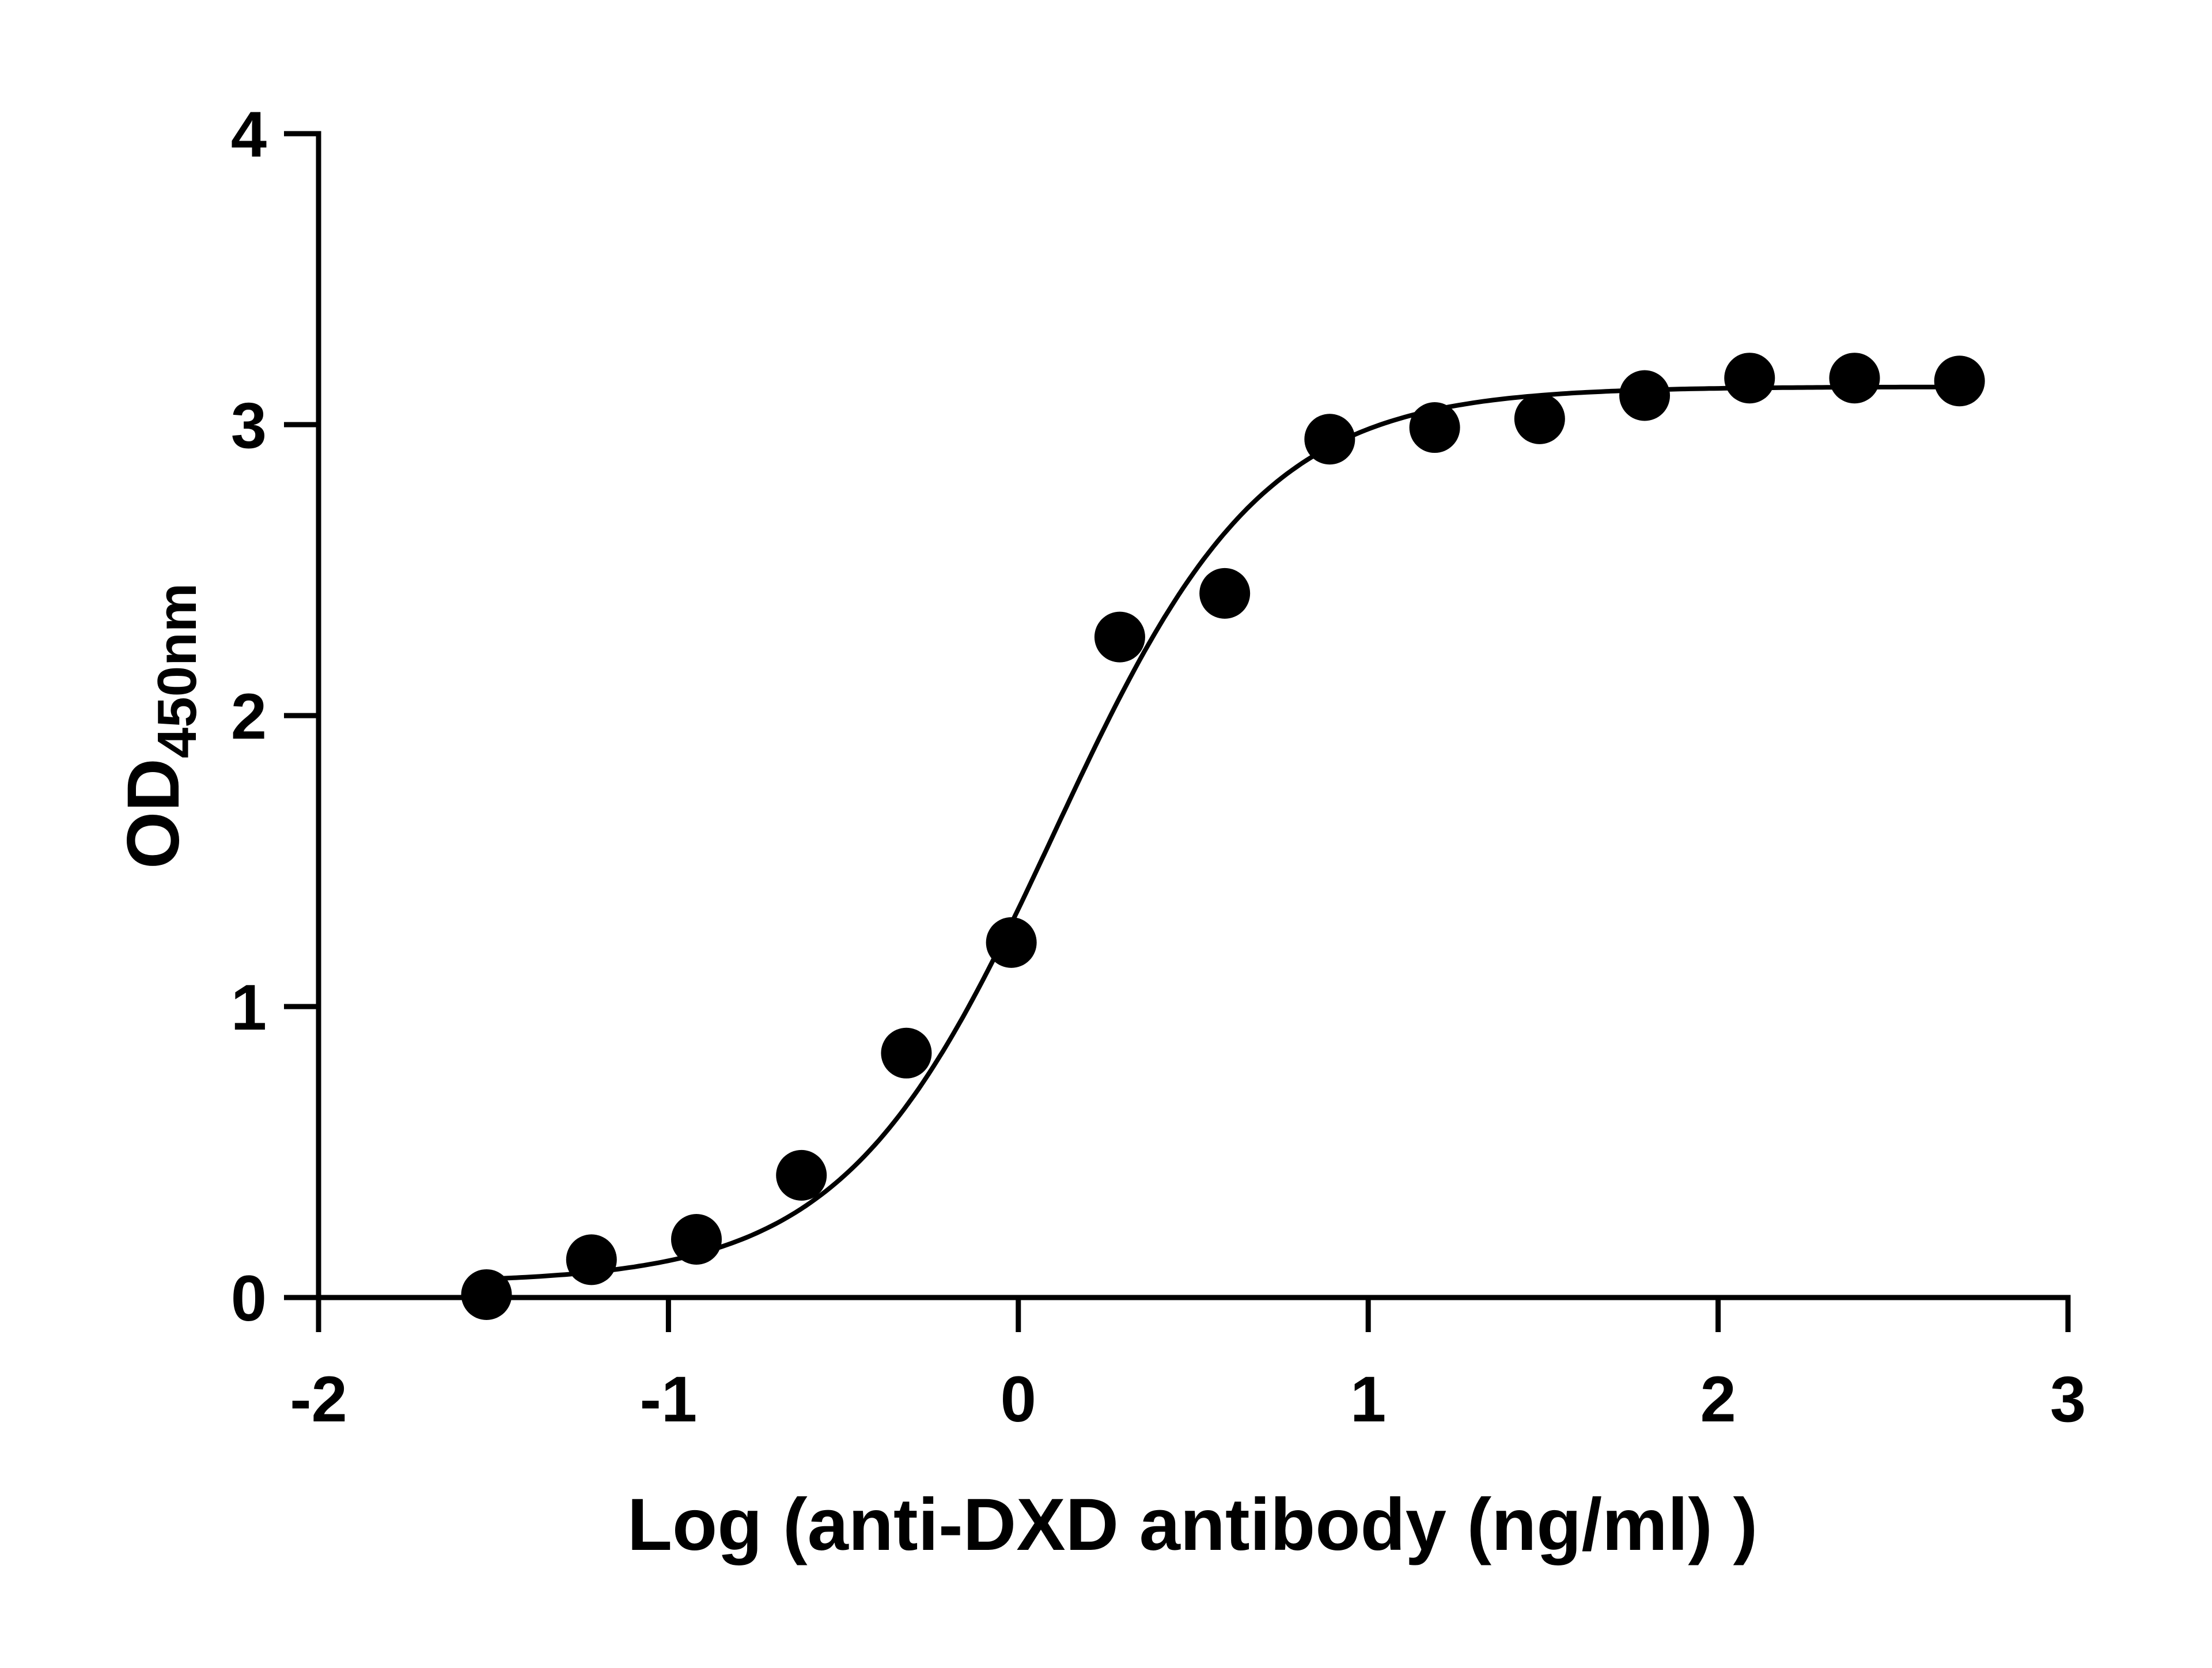 The height and width of the screenshot is (1668, 2212). Describe the element at coordinates (249, 716) in the screenshot. I see `y-tick-label-2: 2` at that location.